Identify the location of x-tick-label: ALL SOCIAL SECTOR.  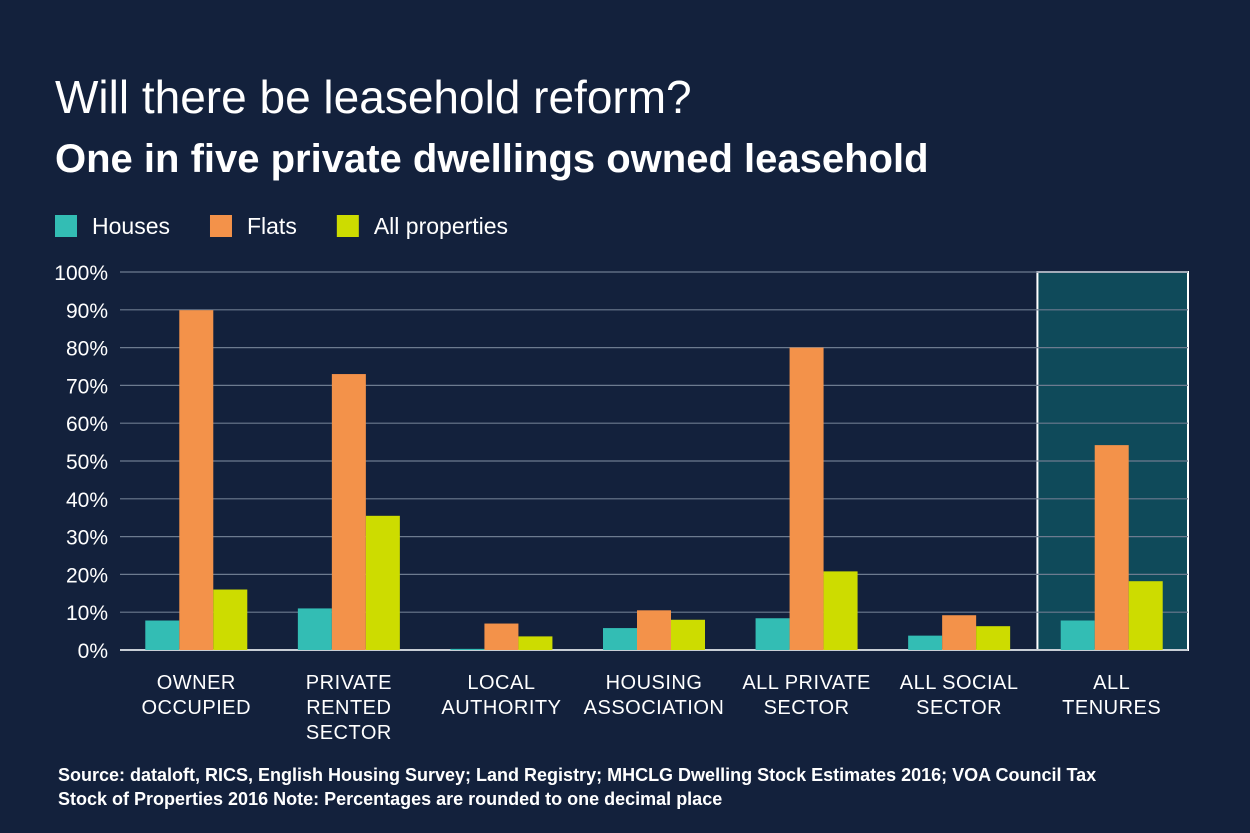
(959, 695).